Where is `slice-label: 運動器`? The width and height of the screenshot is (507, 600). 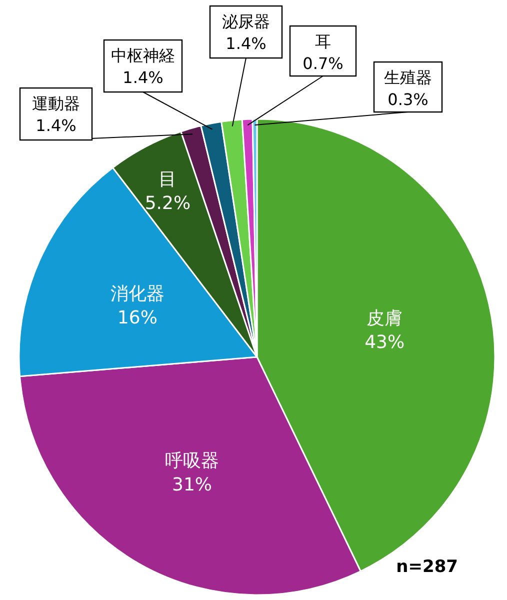 slice-label: 運動器 is located at coordinates (56, 103).